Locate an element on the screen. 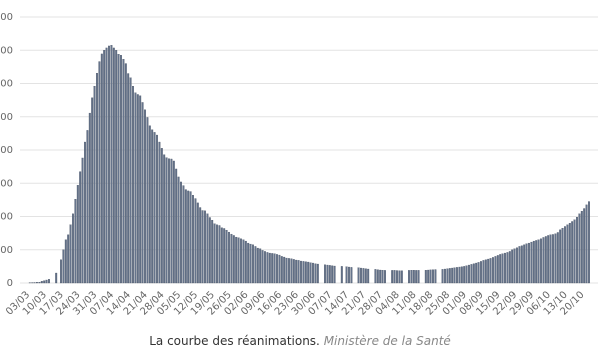 The image size is (600, 363). y-tick-label: 6000 is located at coordinates (6, 84).